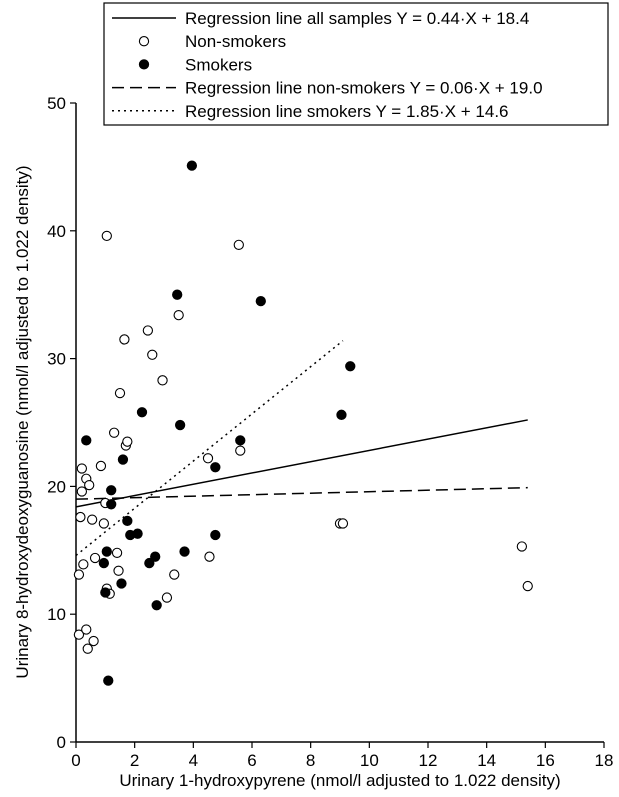  What do you see at coordinates (61, 742) in the screenshot?
I see `y-tick-label: 0` at bounding box center [61, 742].